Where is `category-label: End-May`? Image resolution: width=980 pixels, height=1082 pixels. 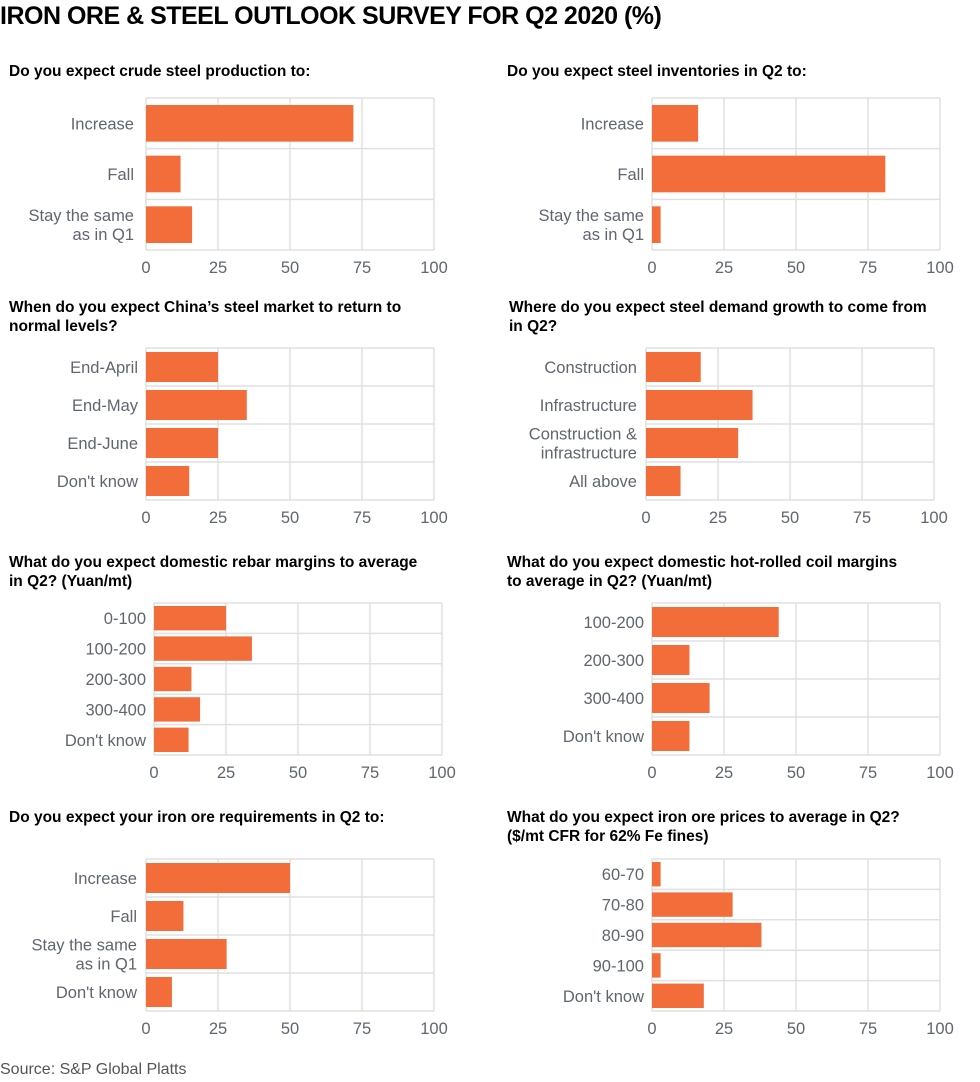 category-label: End-May is located at coordinates (105, 406).